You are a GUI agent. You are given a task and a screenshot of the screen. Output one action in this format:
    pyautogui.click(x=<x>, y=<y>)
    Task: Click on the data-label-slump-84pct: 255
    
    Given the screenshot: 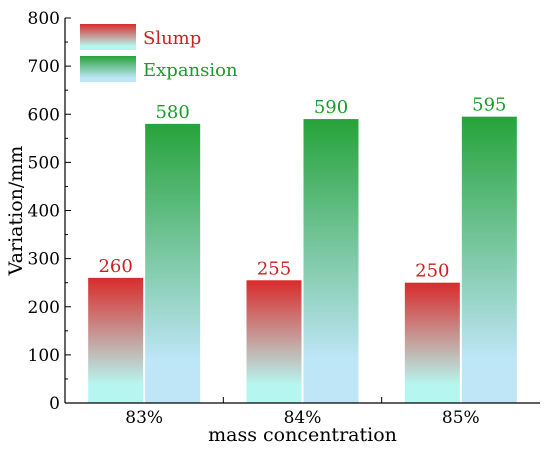 What is the action you would take?
    pyautogui.click(x=274, y=268)
    